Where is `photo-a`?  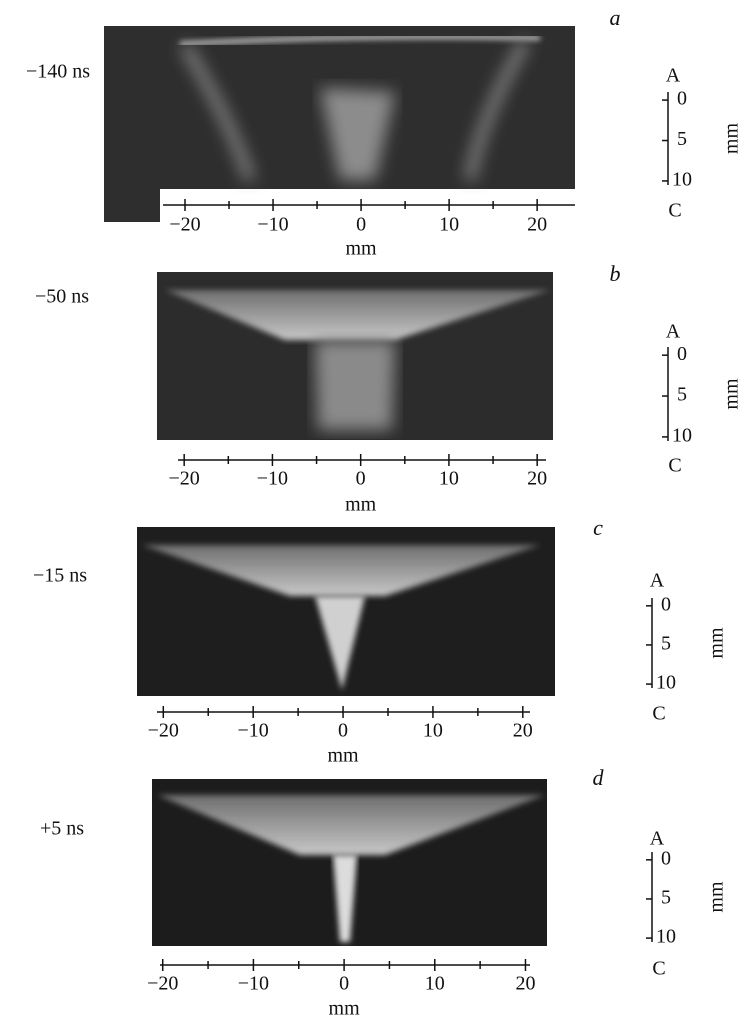
photo-a is located at coordinates (339, 124).